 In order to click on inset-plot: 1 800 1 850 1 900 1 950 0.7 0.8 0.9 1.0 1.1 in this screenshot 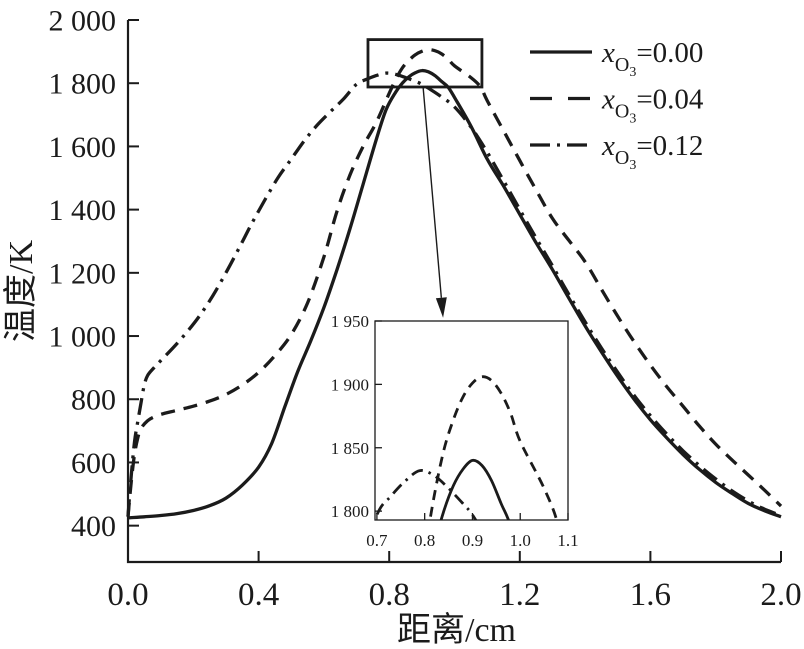, I will do `click(455, 431)`.